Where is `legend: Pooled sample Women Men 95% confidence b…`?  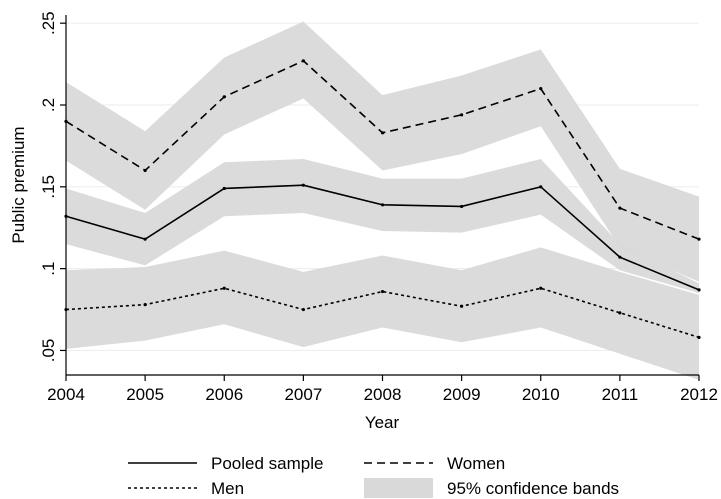 legend: Pooled sample Women Men 95% confidence b… is located at coordinates (373, 476).